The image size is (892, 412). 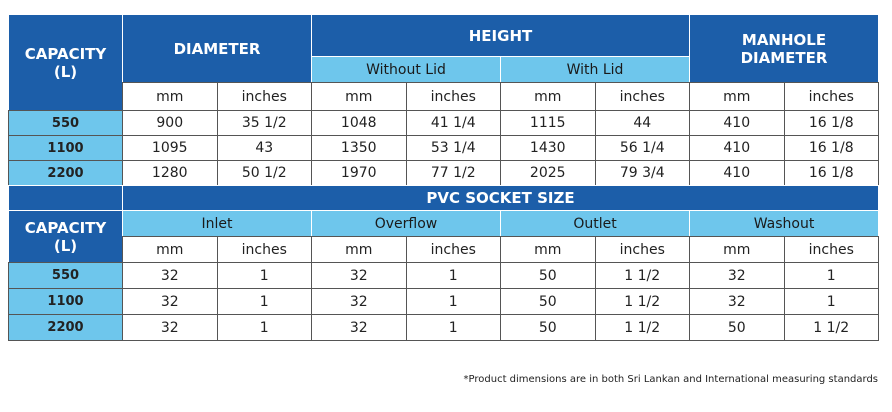 I want to click on value-cell: 56 1/4, so click(x=642, y=148).